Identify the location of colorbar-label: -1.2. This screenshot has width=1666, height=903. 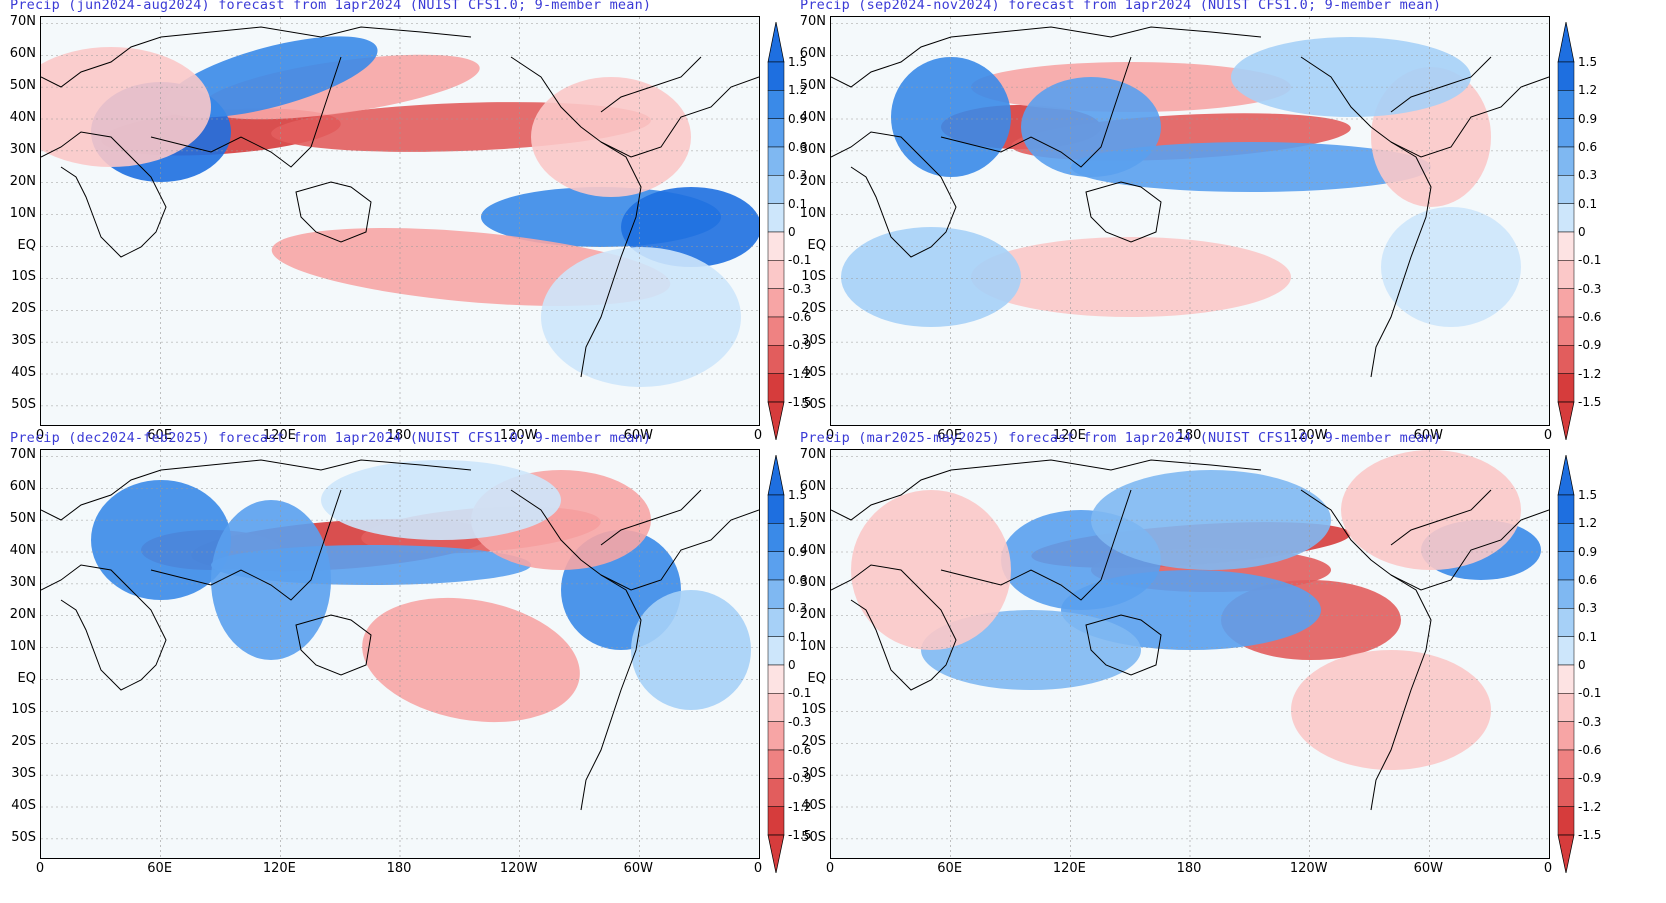
(800, 373).